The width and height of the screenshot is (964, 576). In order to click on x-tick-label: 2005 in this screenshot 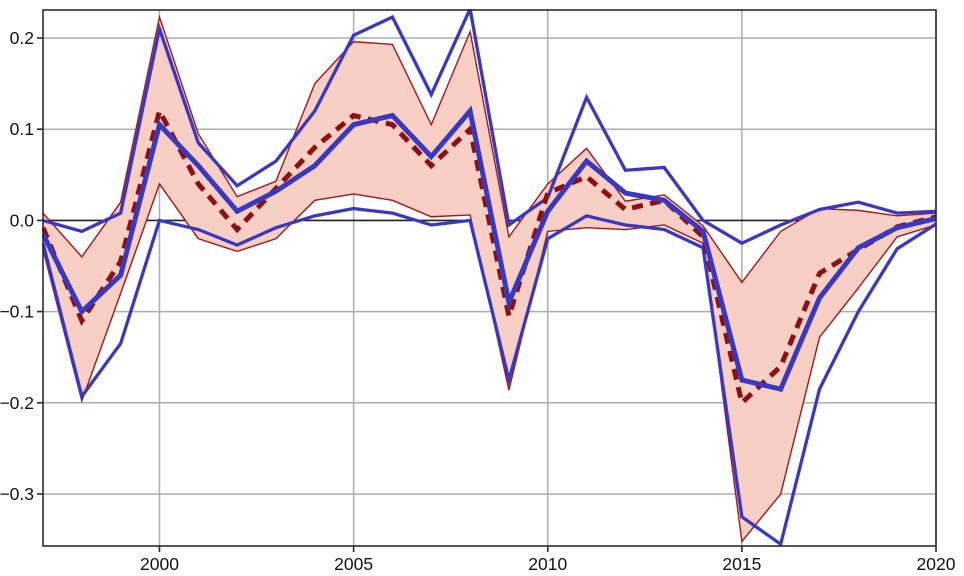, I will do `click(353, 564)`.